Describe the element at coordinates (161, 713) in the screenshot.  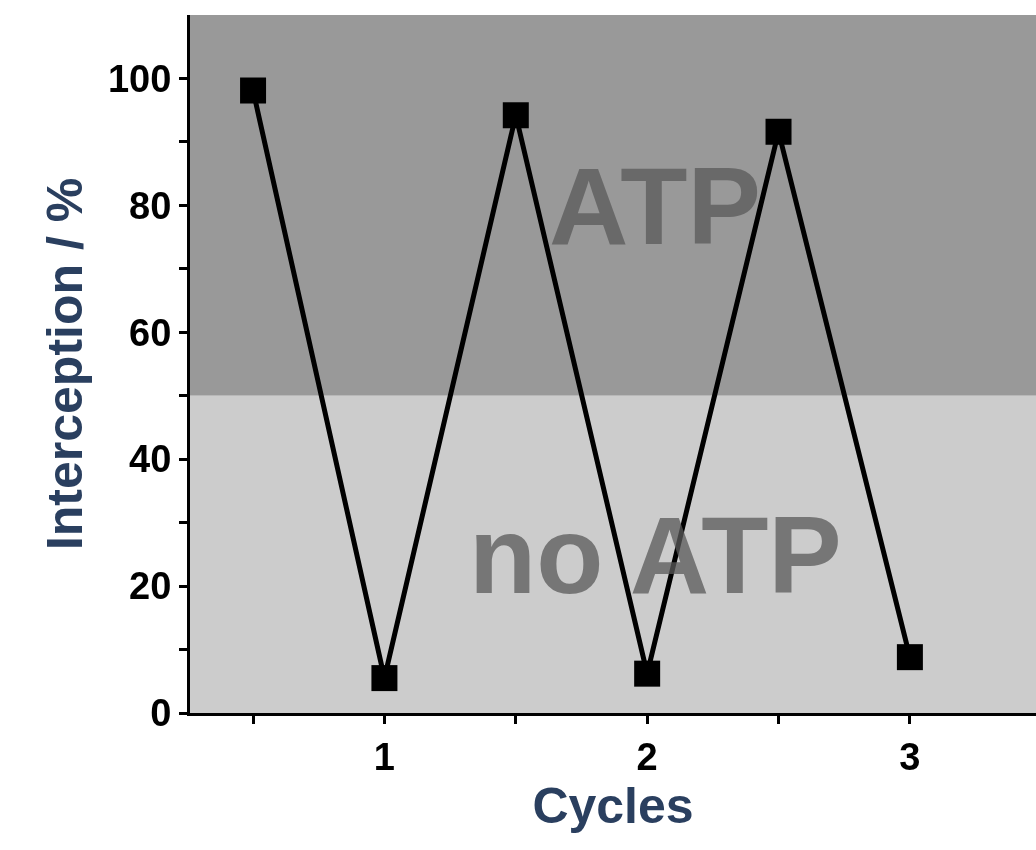
I see `y-tick-label: 0` at that location.